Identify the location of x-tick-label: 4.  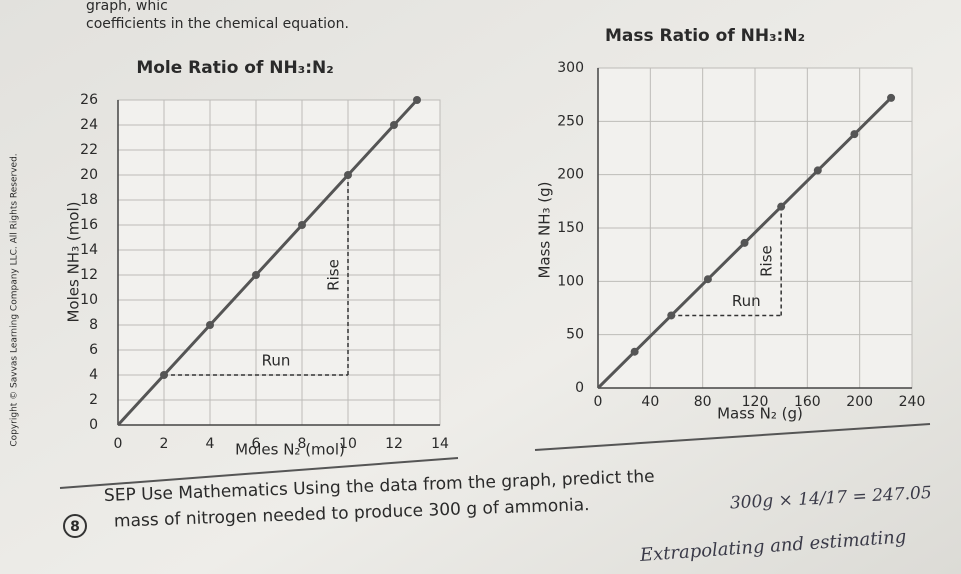
(210, 444).